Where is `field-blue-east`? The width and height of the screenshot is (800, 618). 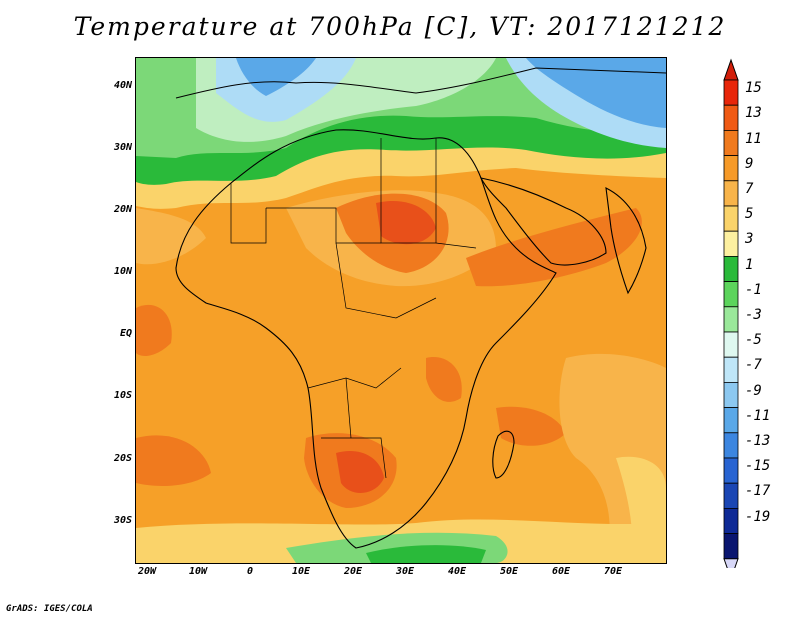 field-blue-east is located at coordinates (596, 93).